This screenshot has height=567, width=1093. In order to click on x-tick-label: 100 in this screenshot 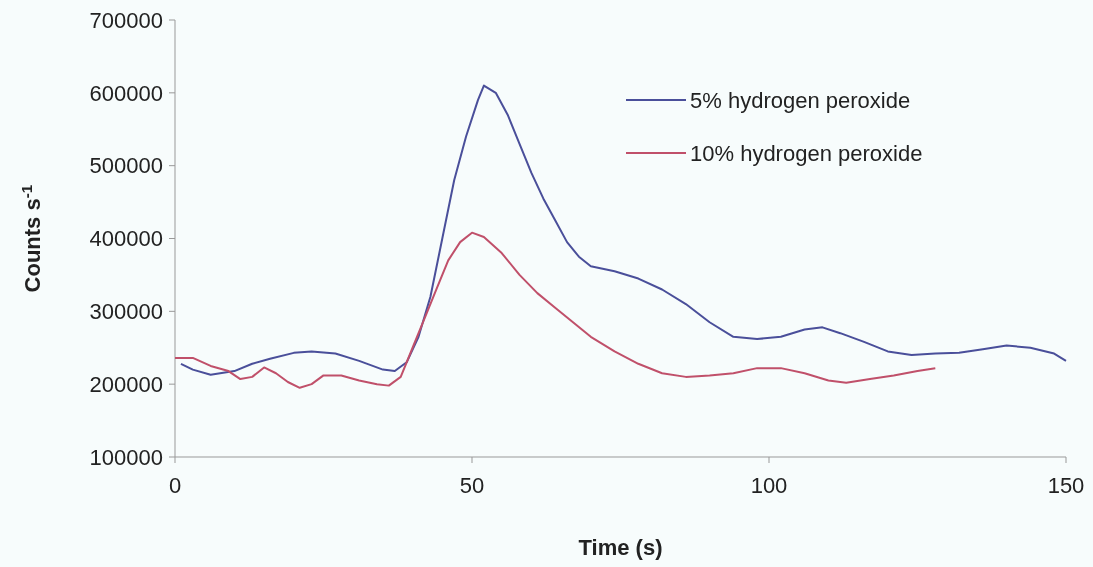, I will do `click(769, 485)`.